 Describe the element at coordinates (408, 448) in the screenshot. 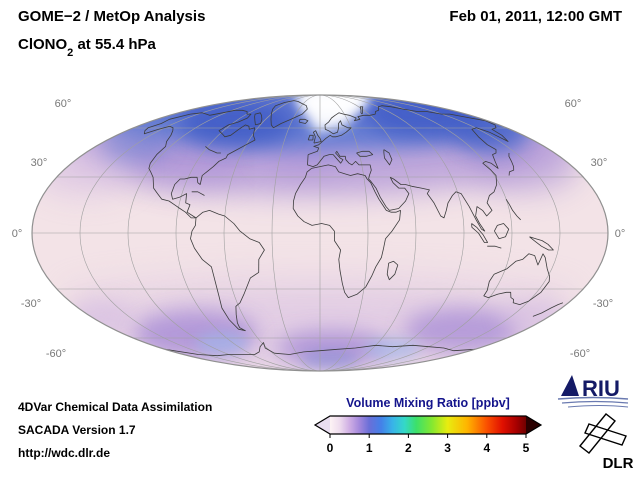

I see `tick-label-2: 2` at that location.